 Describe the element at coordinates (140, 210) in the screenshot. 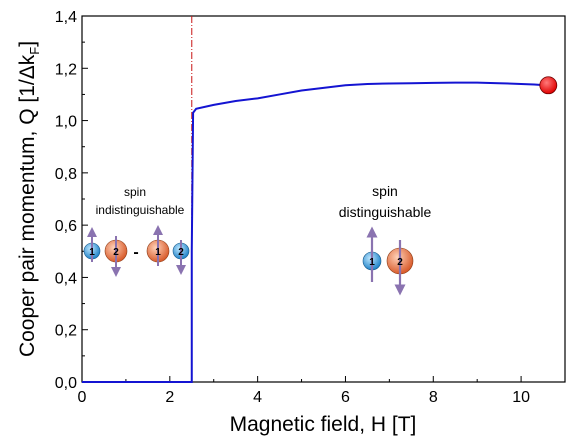

I see `annotation-left-line2: indistinguishable` at that location.